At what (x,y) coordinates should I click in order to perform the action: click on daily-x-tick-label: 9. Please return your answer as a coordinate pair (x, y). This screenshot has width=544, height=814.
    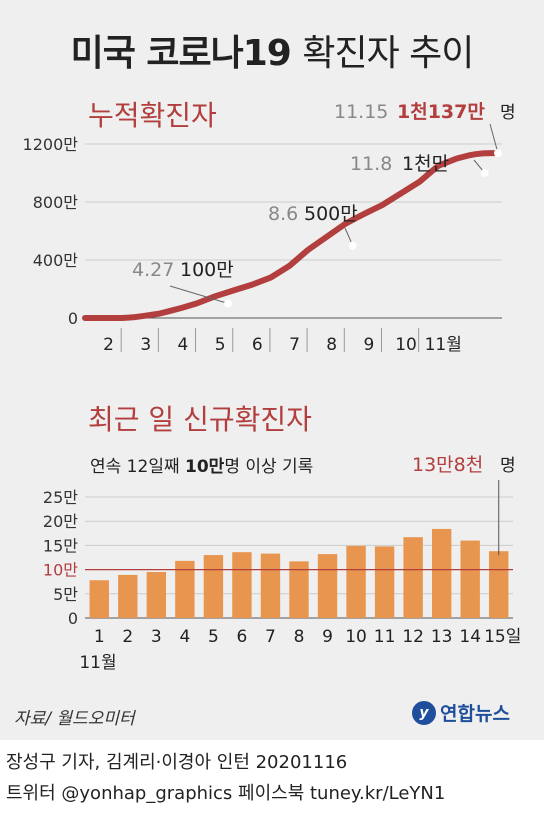
    Looking at the image, I should click on (327, 637).